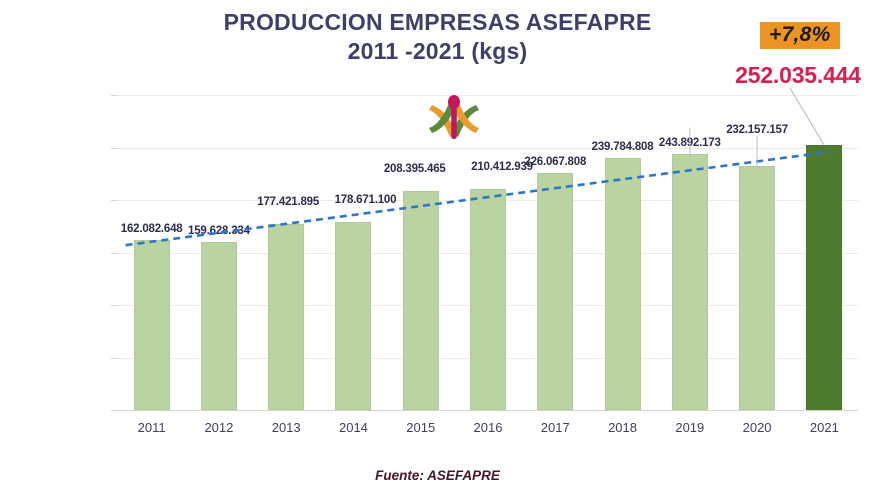 Image resolution: width=875 pixels, height=500 pixels. What do you see at coordinates (421, 427) in the screenshot?
I see `x-axis-label-2015: 2015` at bounding box center [421, 427].